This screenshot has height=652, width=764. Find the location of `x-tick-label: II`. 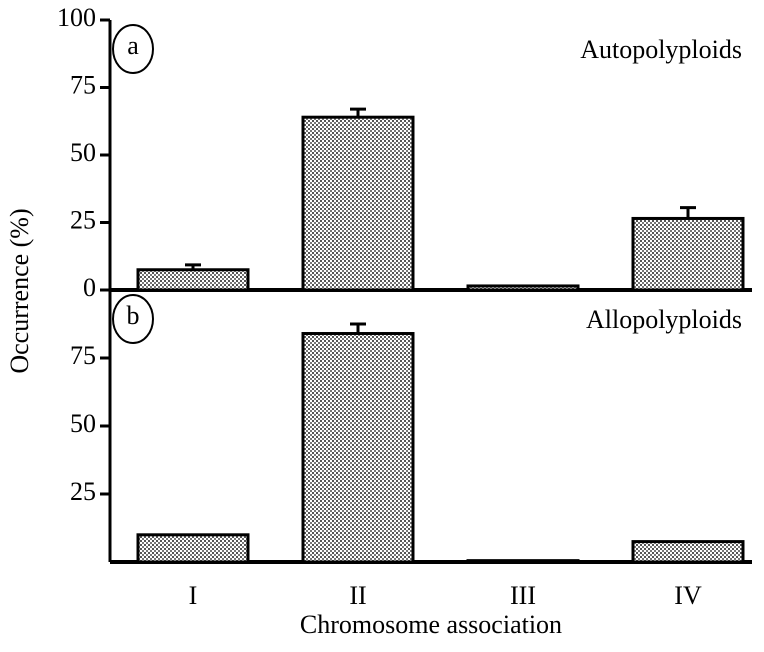

x-tick-label: II is located at coordinates (357, 595).